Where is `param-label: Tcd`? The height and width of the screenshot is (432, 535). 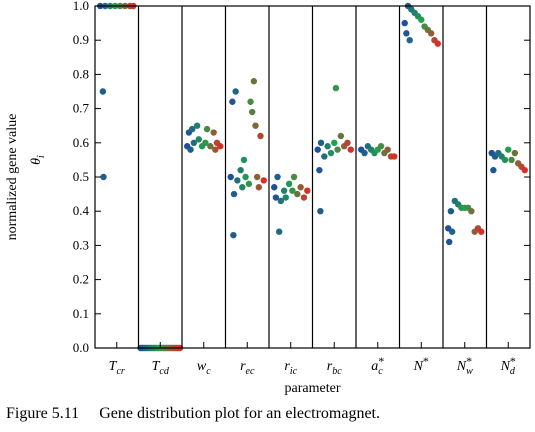
param-label: Tcd is located at coordinates (161, 368).